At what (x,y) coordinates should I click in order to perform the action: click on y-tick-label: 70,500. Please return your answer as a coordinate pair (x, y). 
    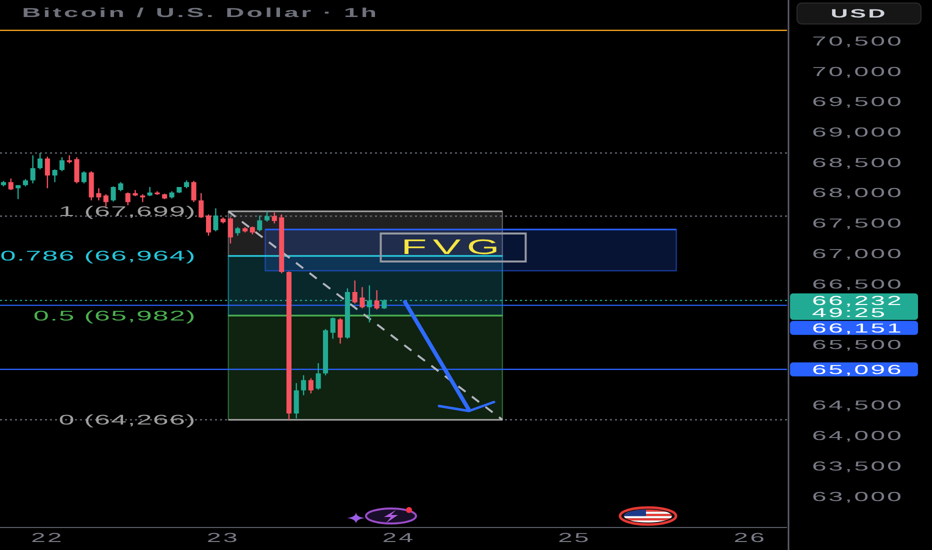
    Looking at the image, I should click on (858, 41).